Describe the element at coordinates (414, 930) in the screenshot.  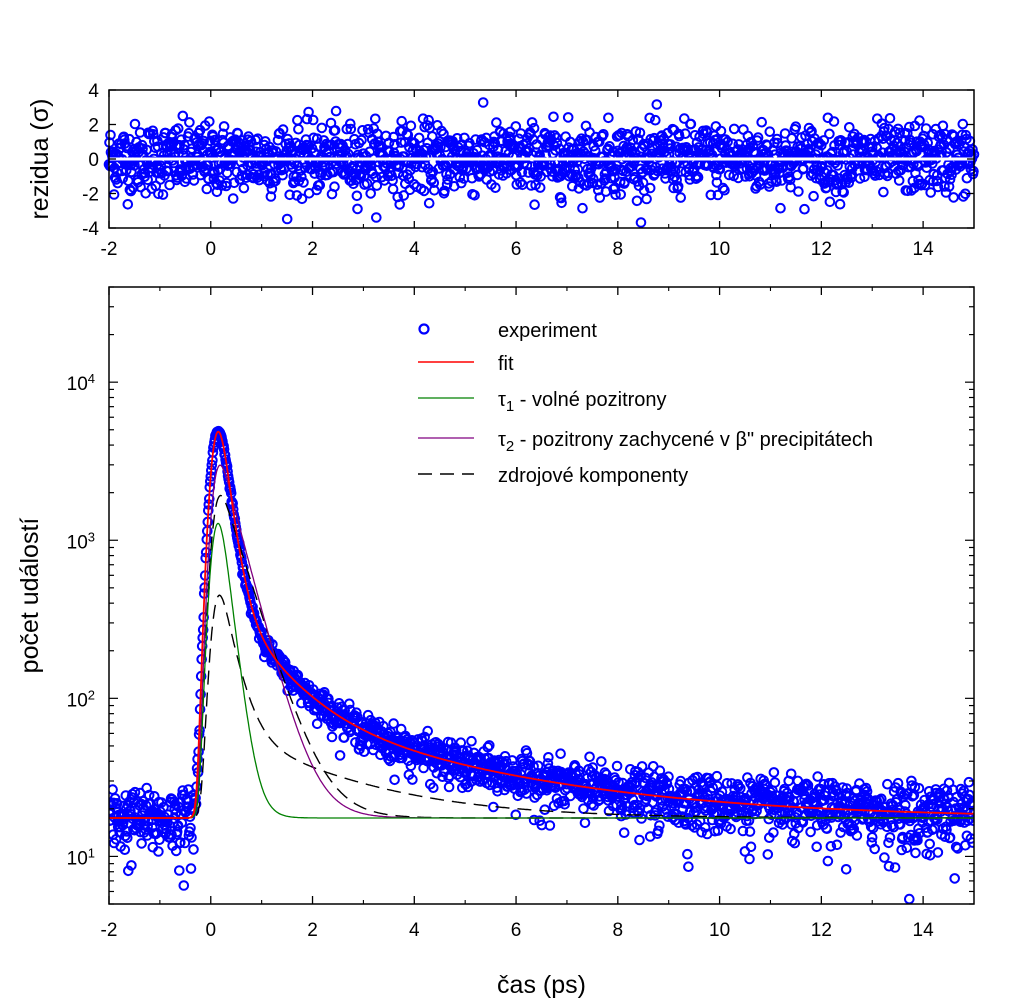
I see `spectrum-x-tick-label: 4` at that location.